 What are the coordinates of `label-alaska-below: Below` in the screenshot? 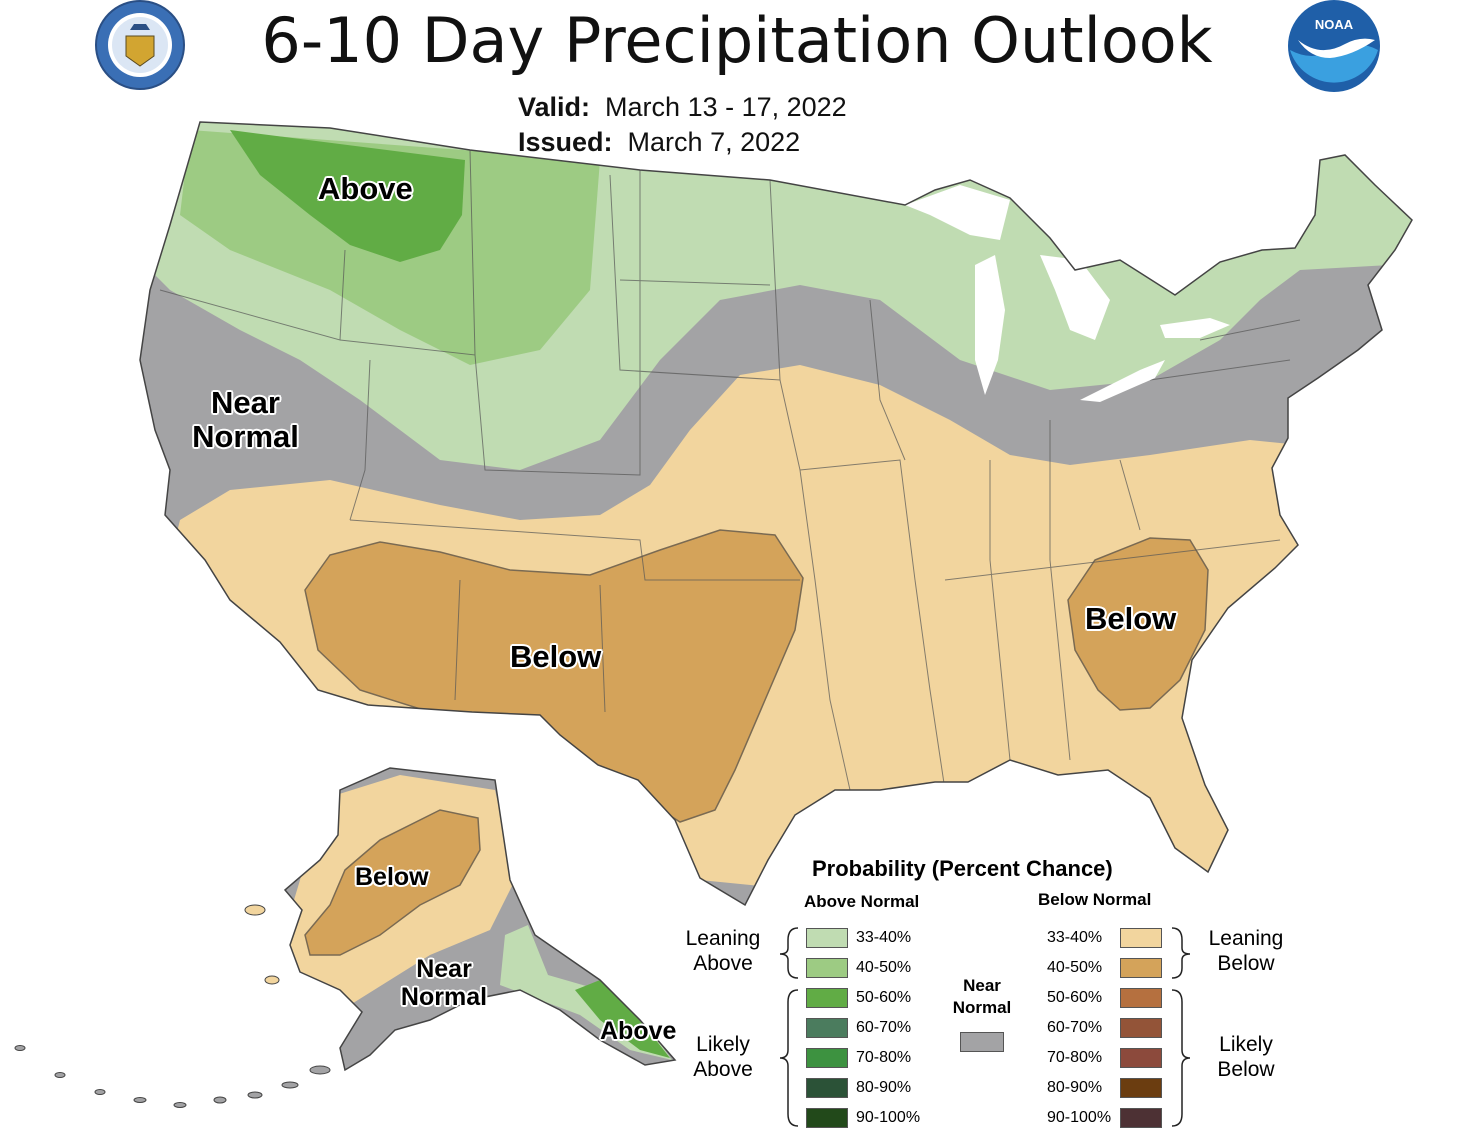 It's located at (392, 877).